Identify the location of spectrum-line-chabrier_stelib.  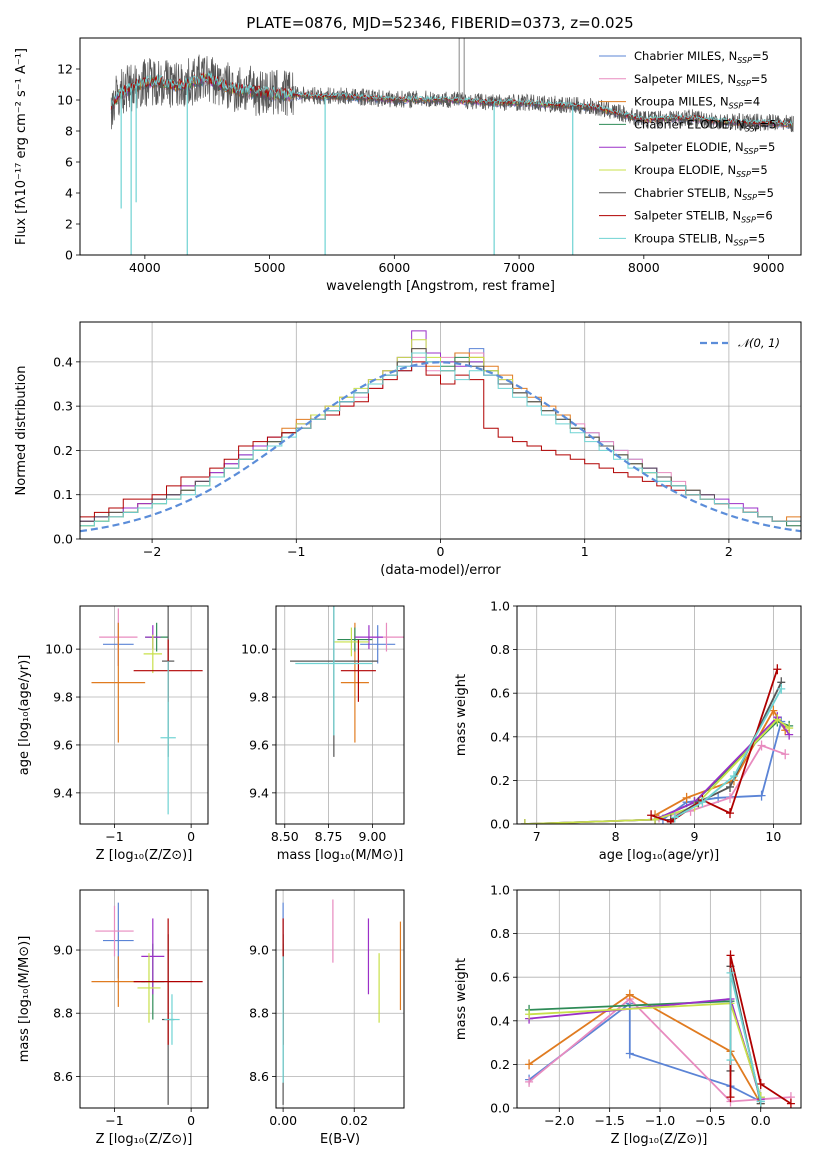
(452, 93).